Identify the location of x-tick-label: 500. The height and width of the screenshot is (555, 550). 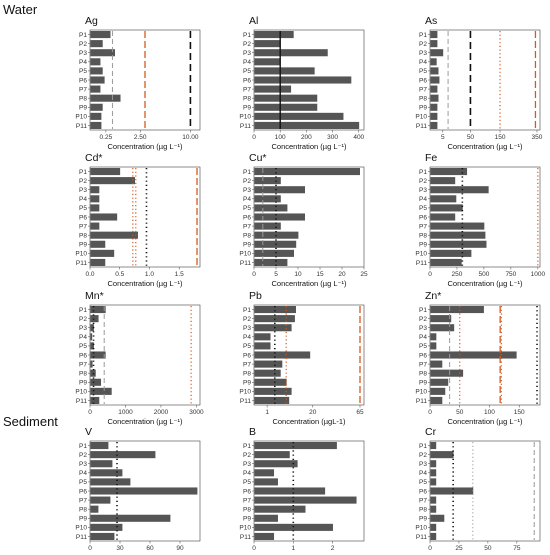
(483, 274).